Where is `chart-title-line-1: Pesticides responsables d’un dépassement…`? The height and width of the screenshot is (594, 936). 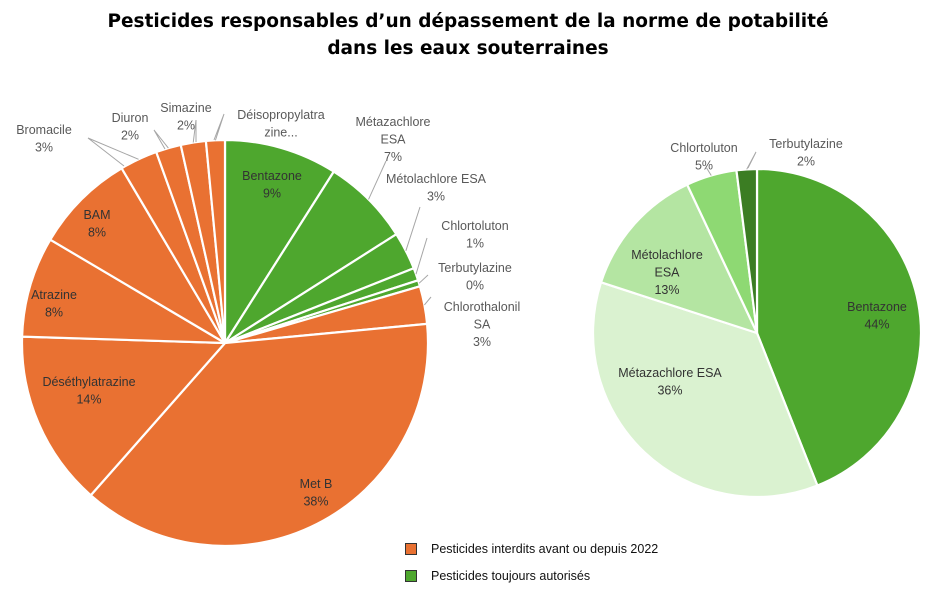 chart-title-line-1: Pesticides responsables d’un dépassement… is located at coordinates (468, 21).